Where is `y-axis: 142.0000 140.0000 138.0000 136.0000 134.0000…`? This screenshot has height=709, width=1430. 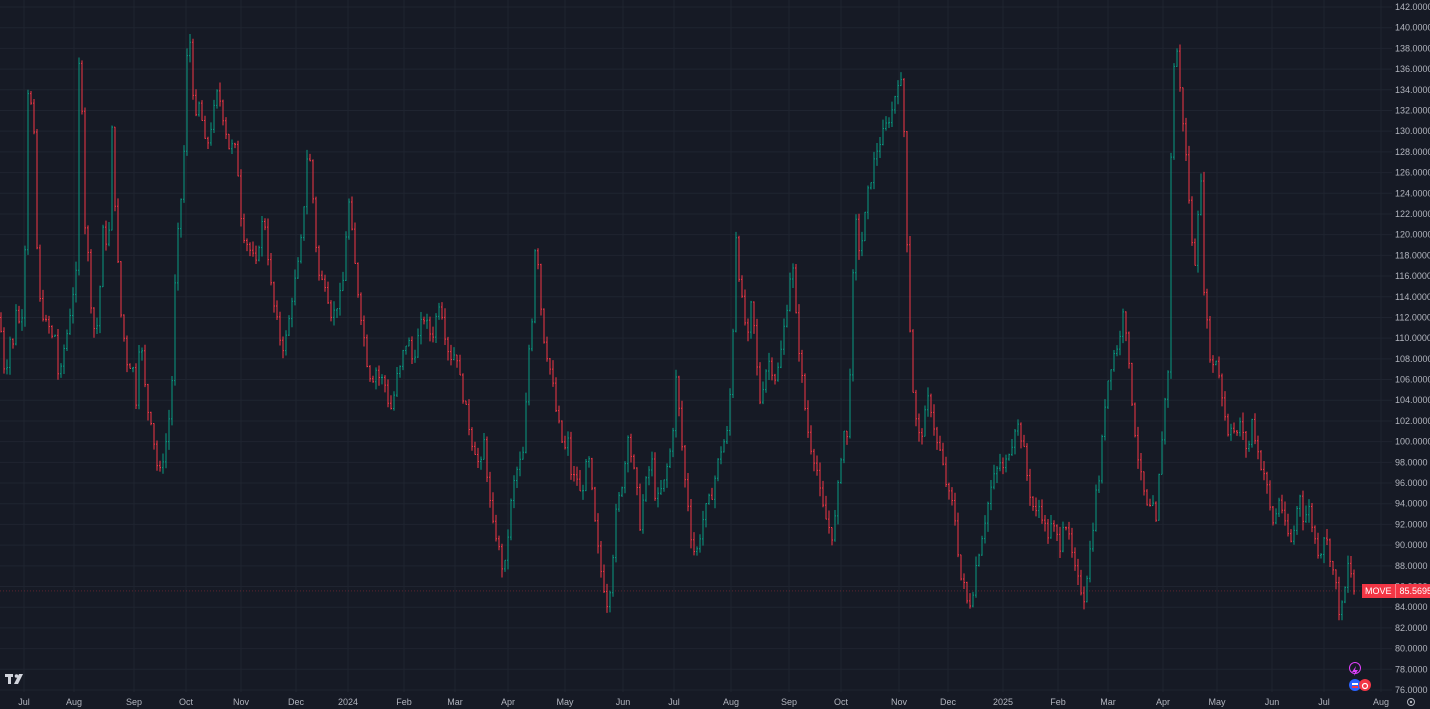 y-axis: 142.0000 140.0000 138.0000 136.0000 134.0000… is located at coordinates (1412, 348).